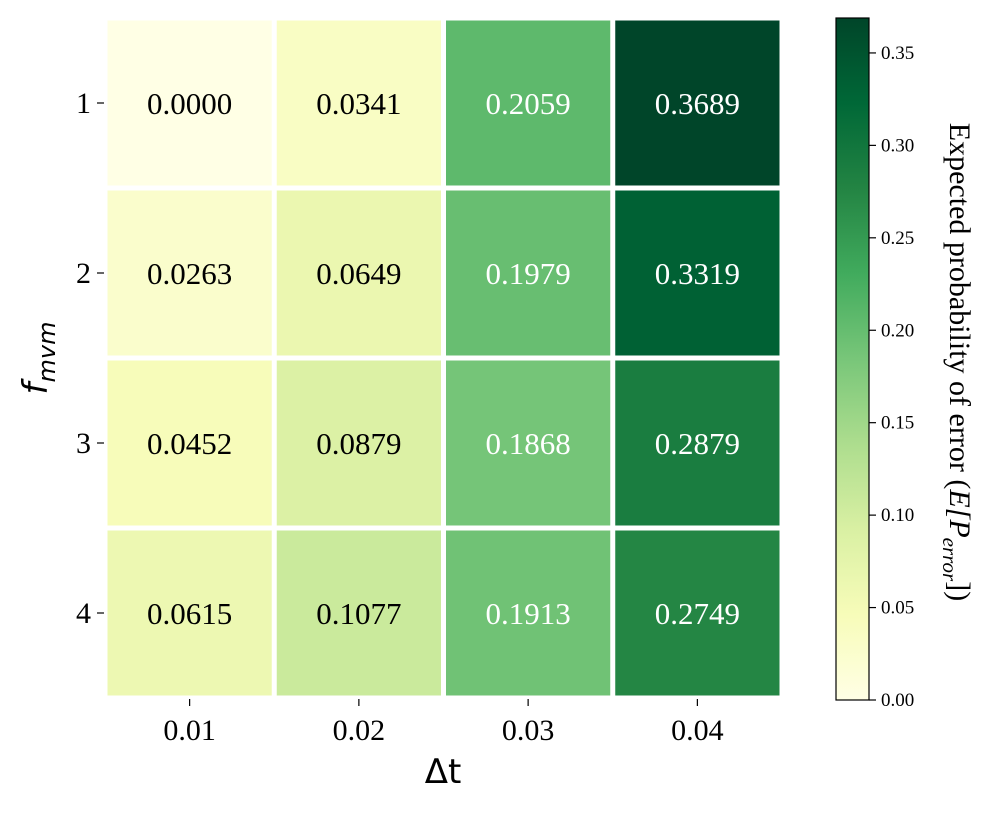 Image resolution: width=997 pixels, height=813 pixels. What do you see at coordinates (897, 700) in the screenshot?
I see `colorbar-tick-label: 0.00` at bounding box center [897, 700].